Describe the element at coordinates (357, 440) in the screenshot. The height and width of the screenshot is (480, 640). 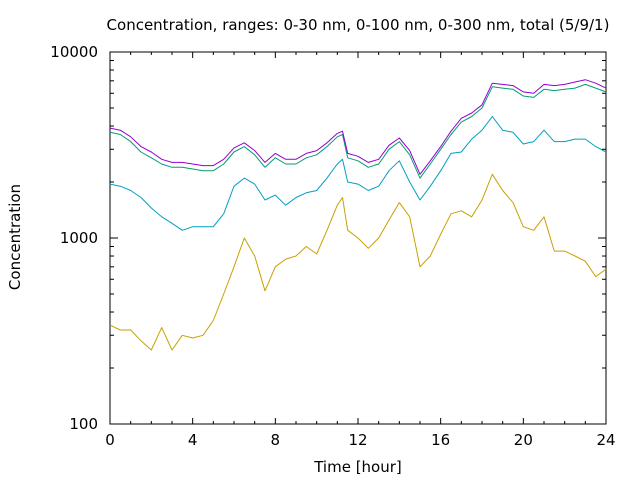
I see `x-tick-label: 12` at that location.